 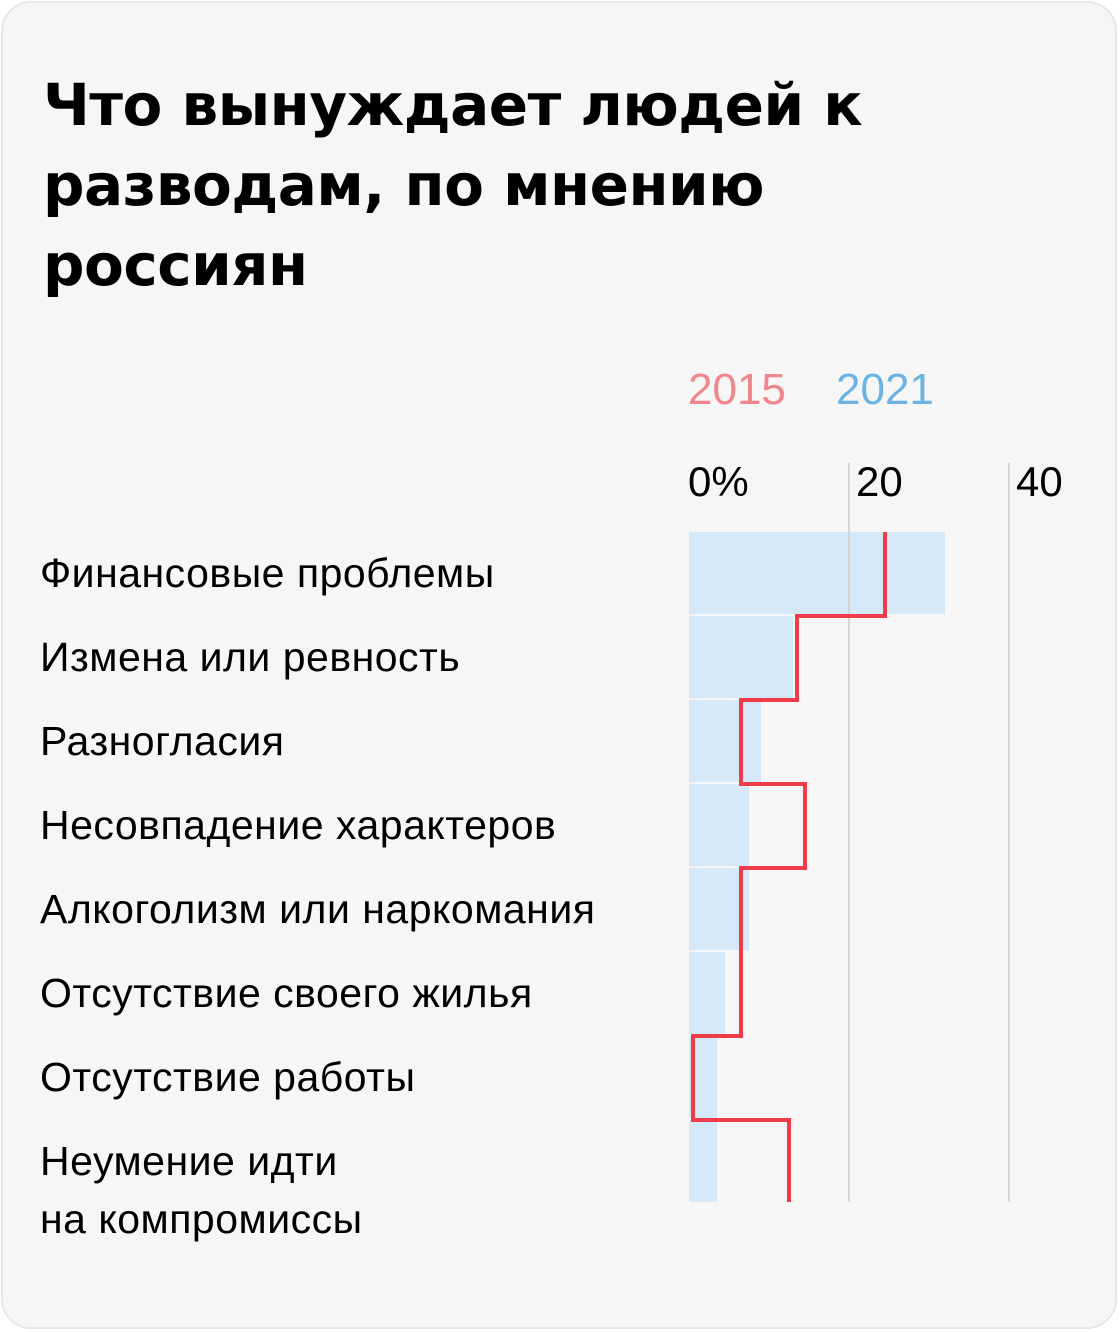 I want to click on category-label-line: Измена или ревность, so click(x=250, y=657).